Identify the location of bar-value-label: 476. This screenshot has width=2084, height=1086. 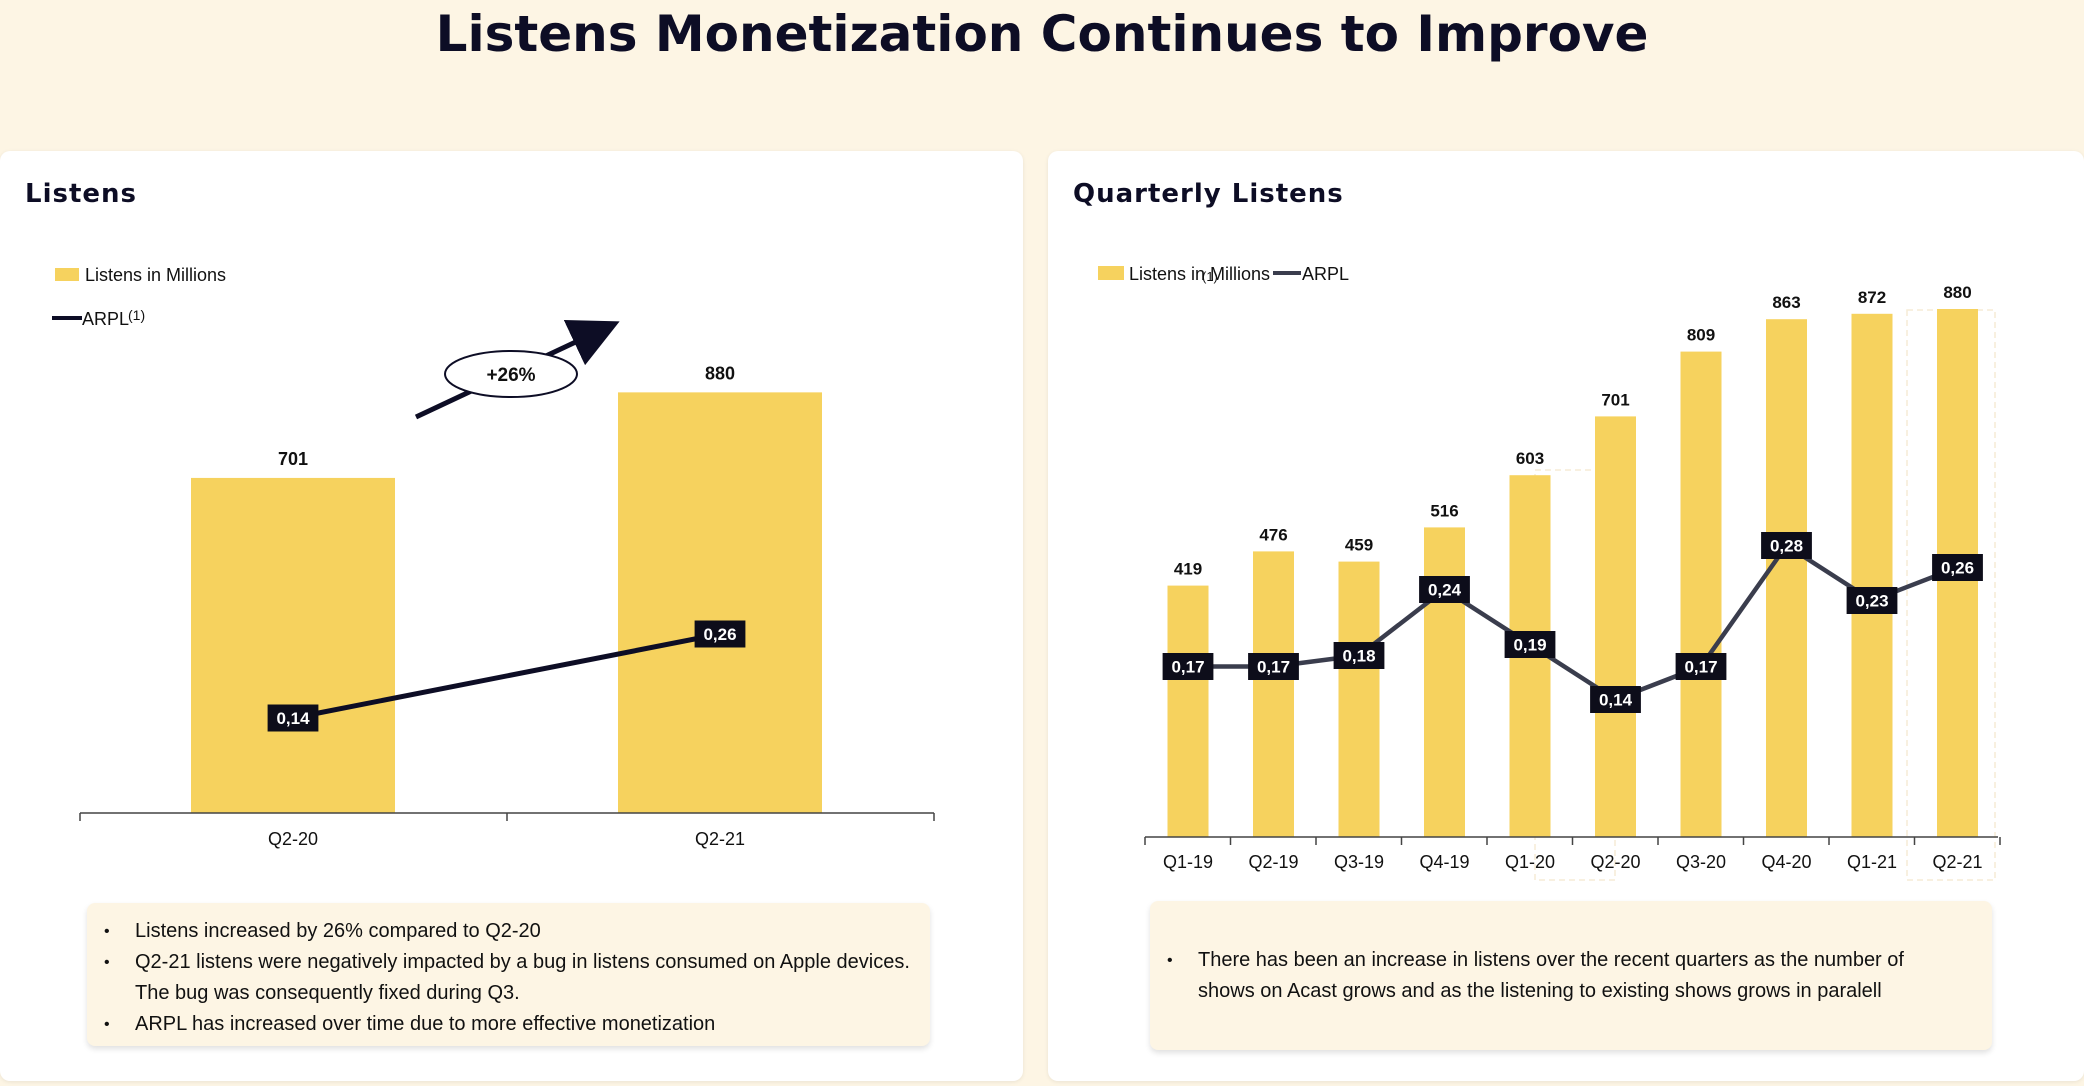
(1273, 534).